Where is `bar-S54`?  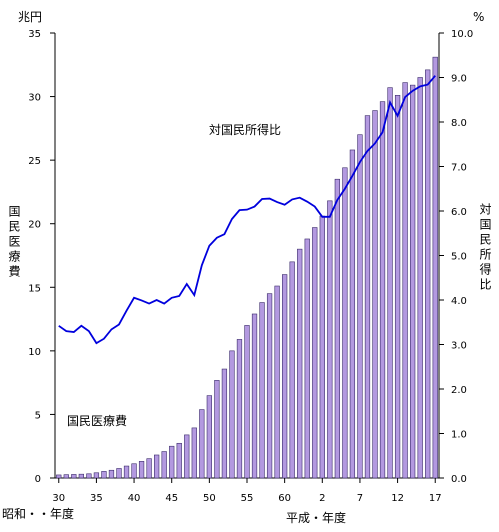 bar-S54 is located at coordinates (239, 409).